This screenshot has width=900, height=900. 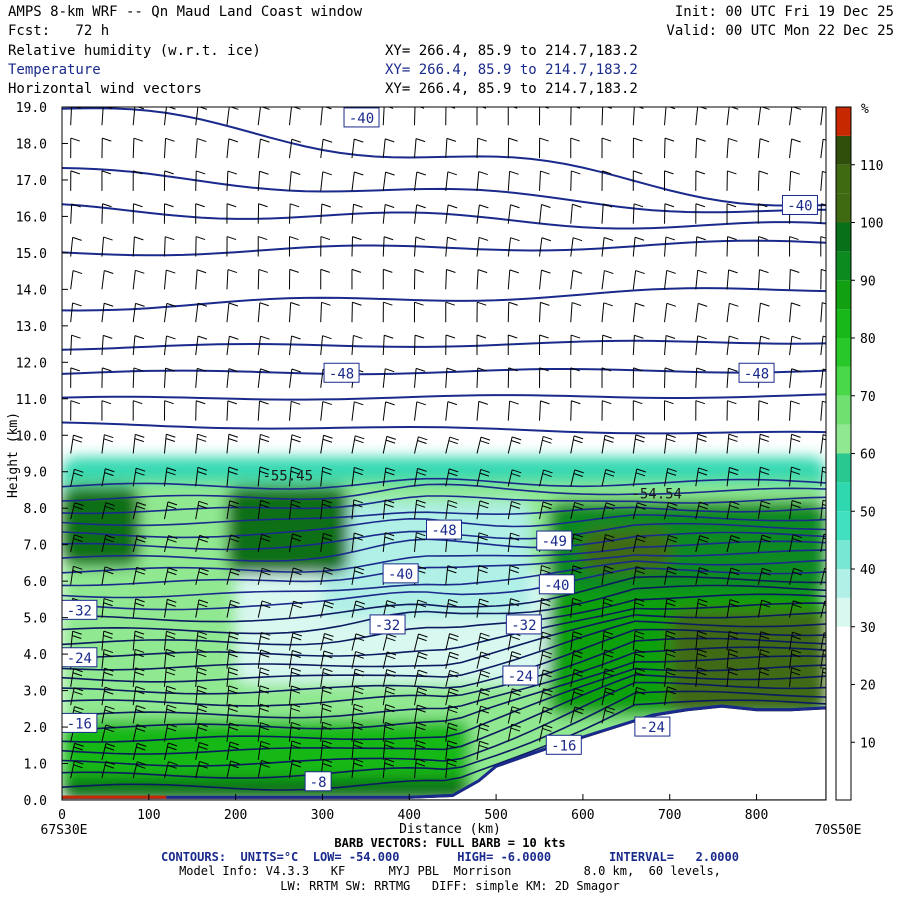 I want to click on field-xy-rh: XY= 266.4, 85.9 to 214.7,183.2, so click(x=511, y=51).